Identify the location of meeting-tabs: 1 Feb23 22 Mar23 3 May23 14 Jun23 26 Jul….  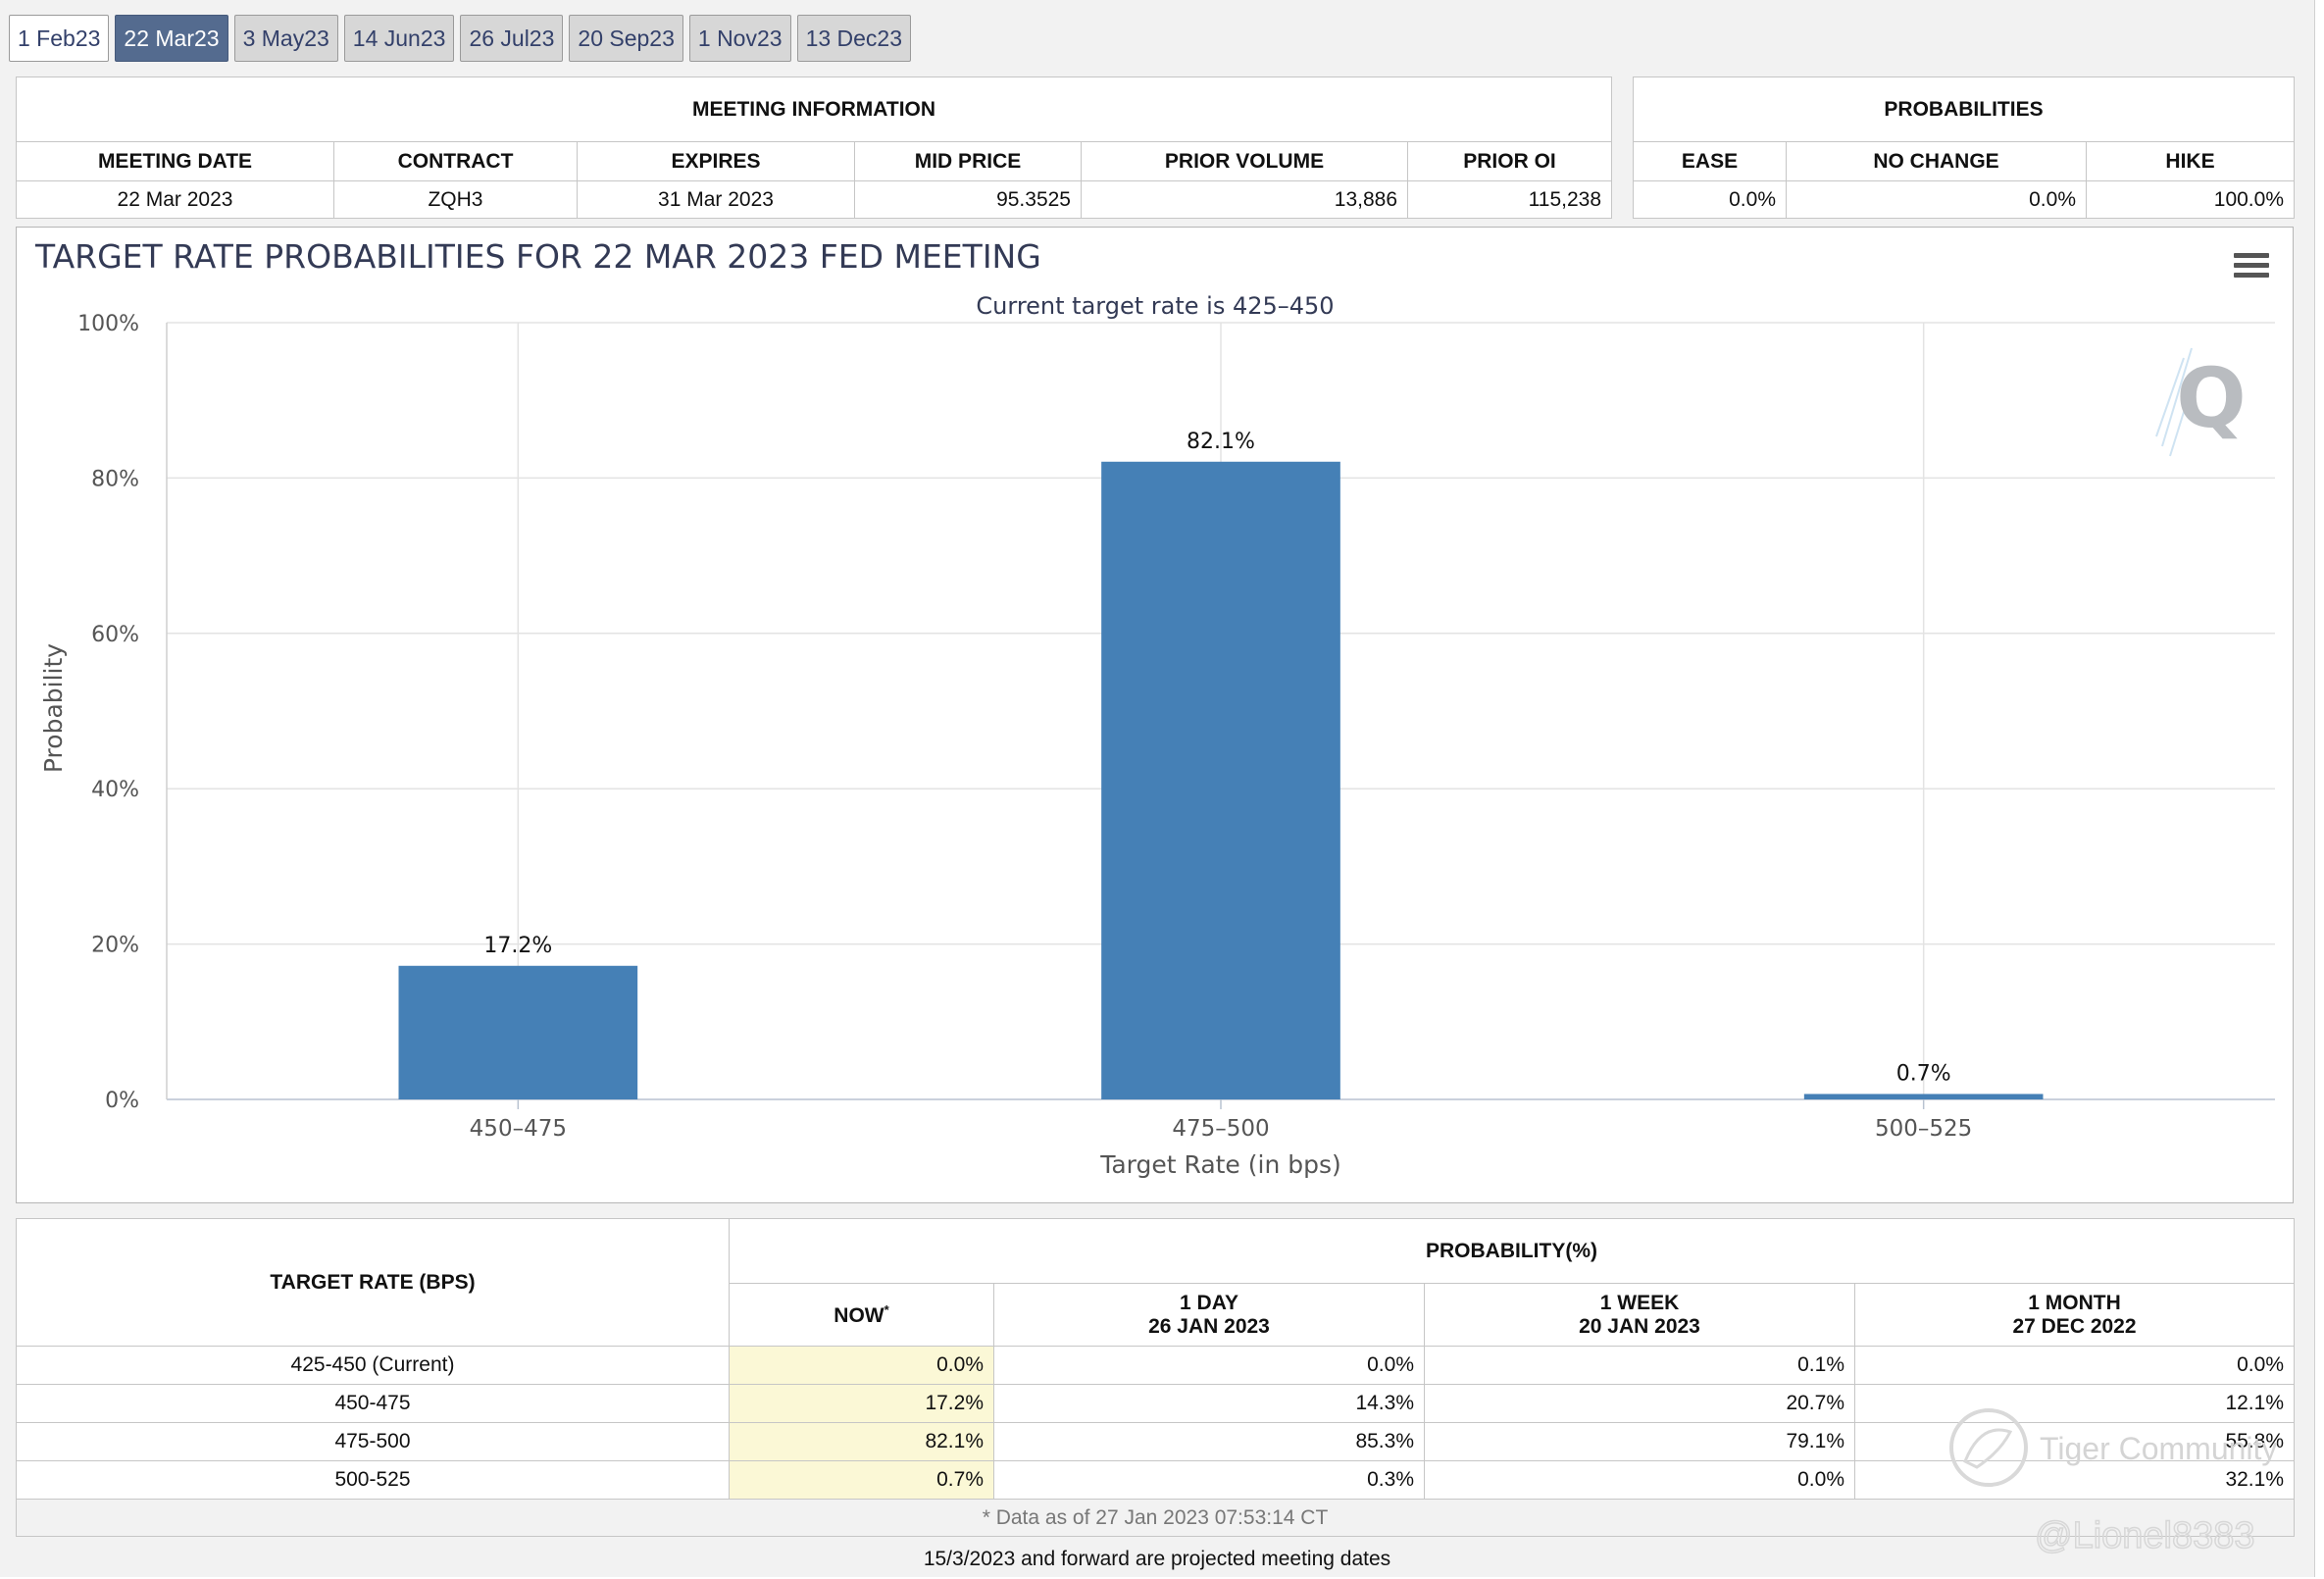
(460, 40).